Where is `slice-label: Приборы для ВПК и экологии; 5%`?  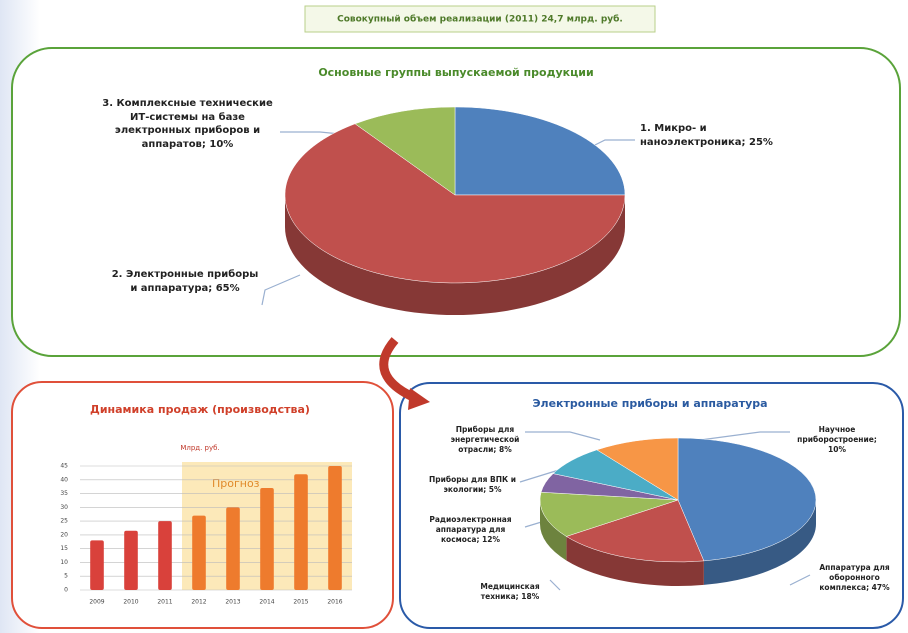 slice-label: Приборы для ВПК и экологии; 5% is located at coordinates (472, 484).